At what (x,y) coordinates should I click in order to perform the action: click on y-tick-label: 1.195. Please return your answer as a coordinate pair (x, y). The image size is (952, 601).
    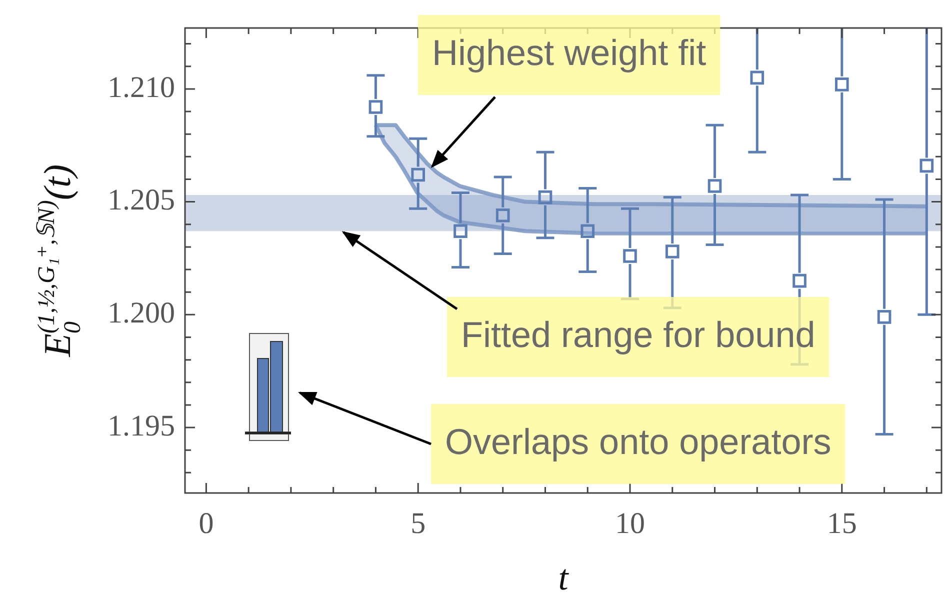
    Looking at the image, I should click on (141, 425).